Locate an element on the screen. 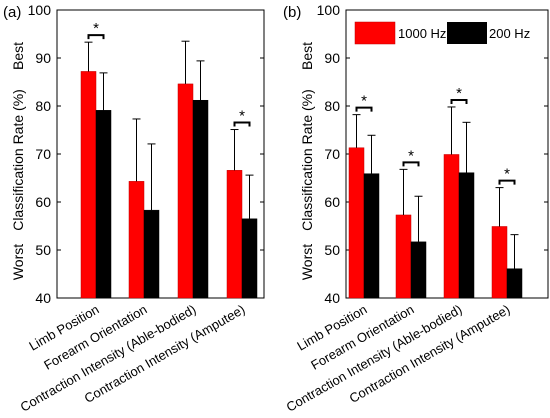 The width and height of the screenshot is (550, 418). legend-label-200hz: 200 Hz is located at coordinates (509, 33).